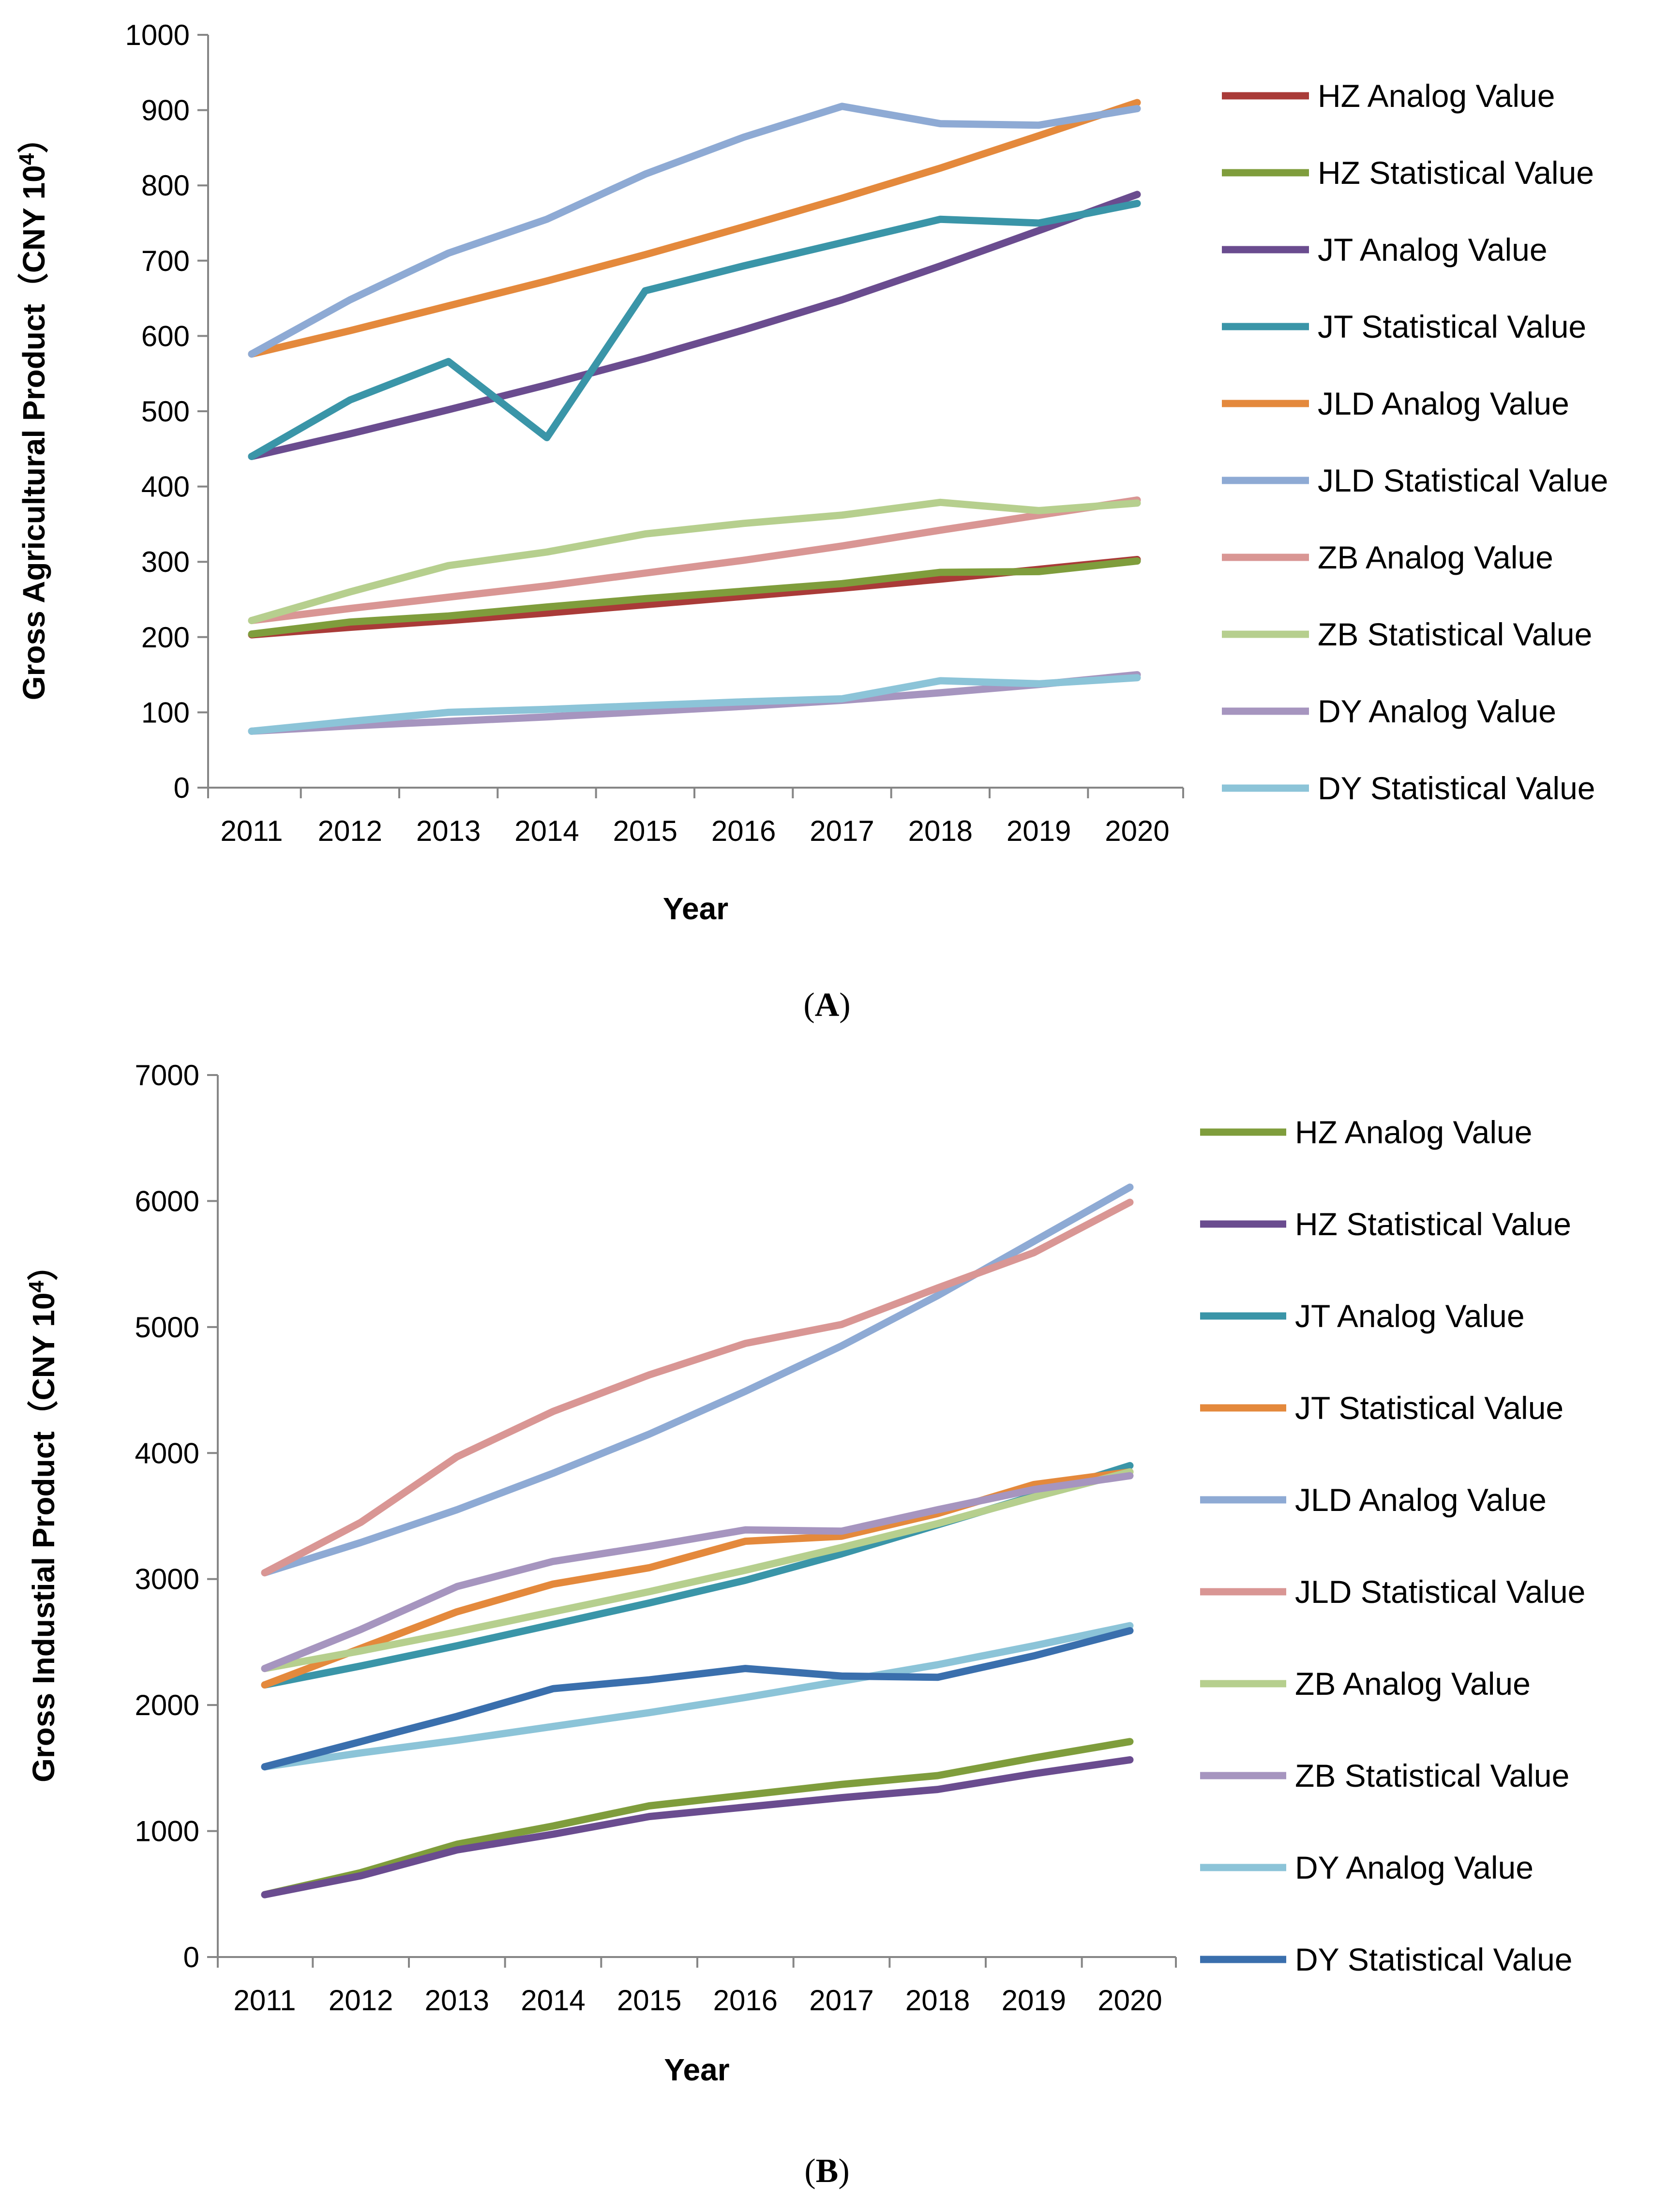 The width and height of the screenshot is (1654, 2212). What do you see at coordinates (745, 2001) in the screenshot?
I see `chart-b-x-tick-label: 2016` at bounding box center [745, 2001].